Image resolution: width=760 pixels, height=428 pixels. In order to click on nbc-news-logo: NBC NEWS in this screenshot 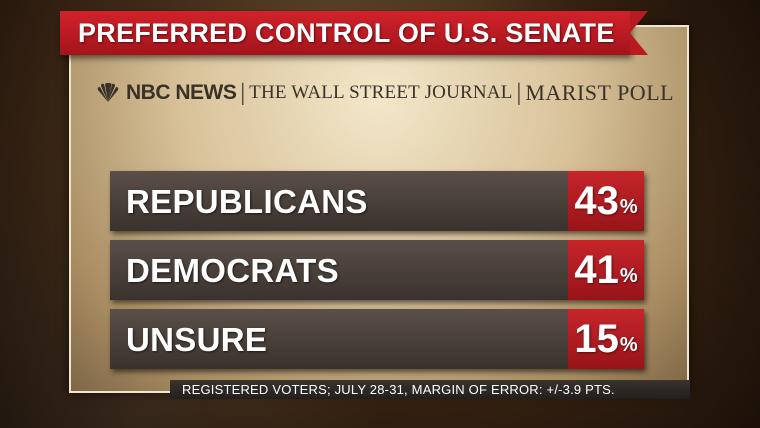, I will do `click(181, 92)`.